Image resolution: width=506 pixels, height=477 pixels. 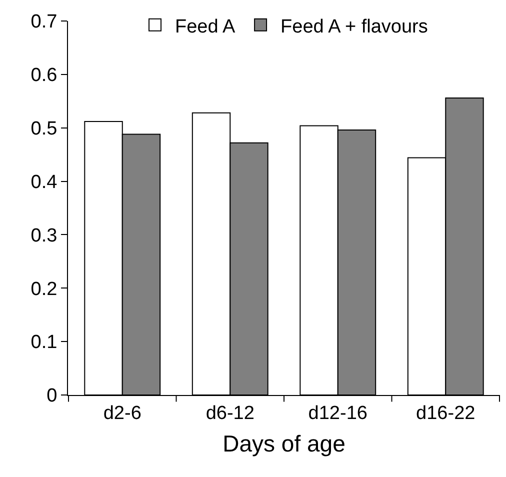 What do you see at coordinates (338, 413) in the screenshot?
I see `x-tick-label: d12-16` at bounding box center [338, 413].